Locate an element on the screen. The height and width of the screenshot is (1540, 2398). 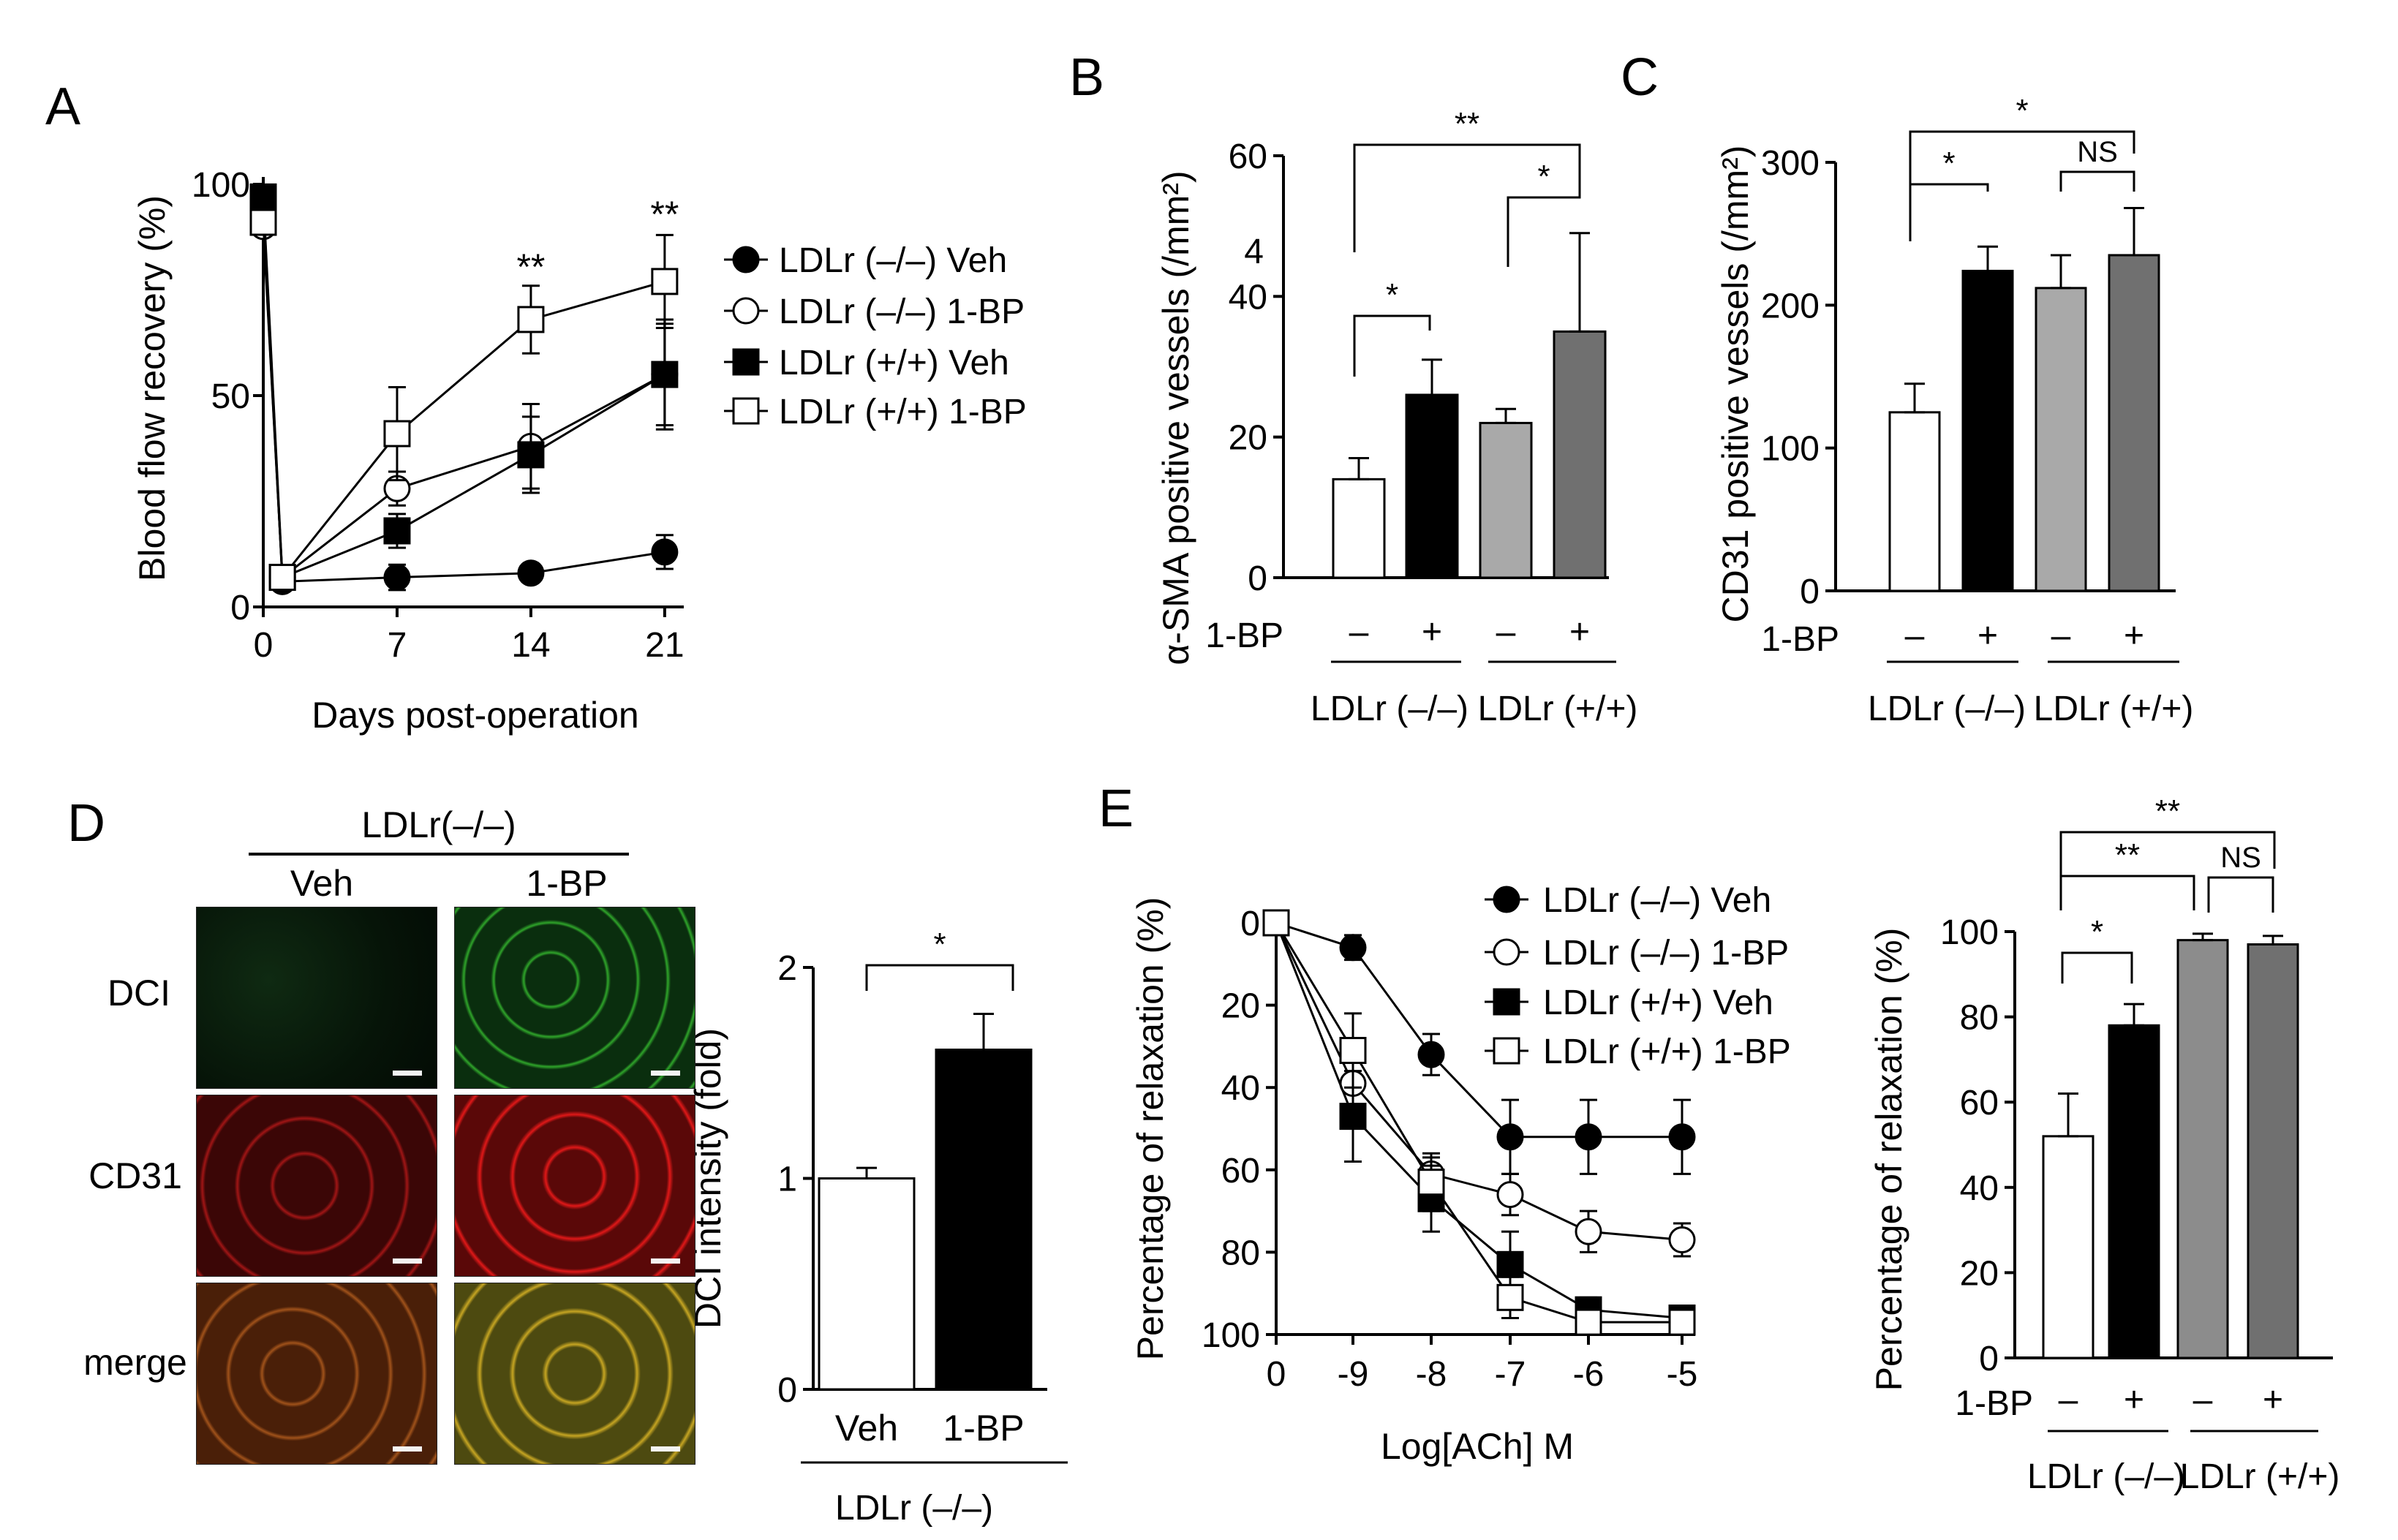
panel-c-sig-0-line is located at coordinates (1949, 212).